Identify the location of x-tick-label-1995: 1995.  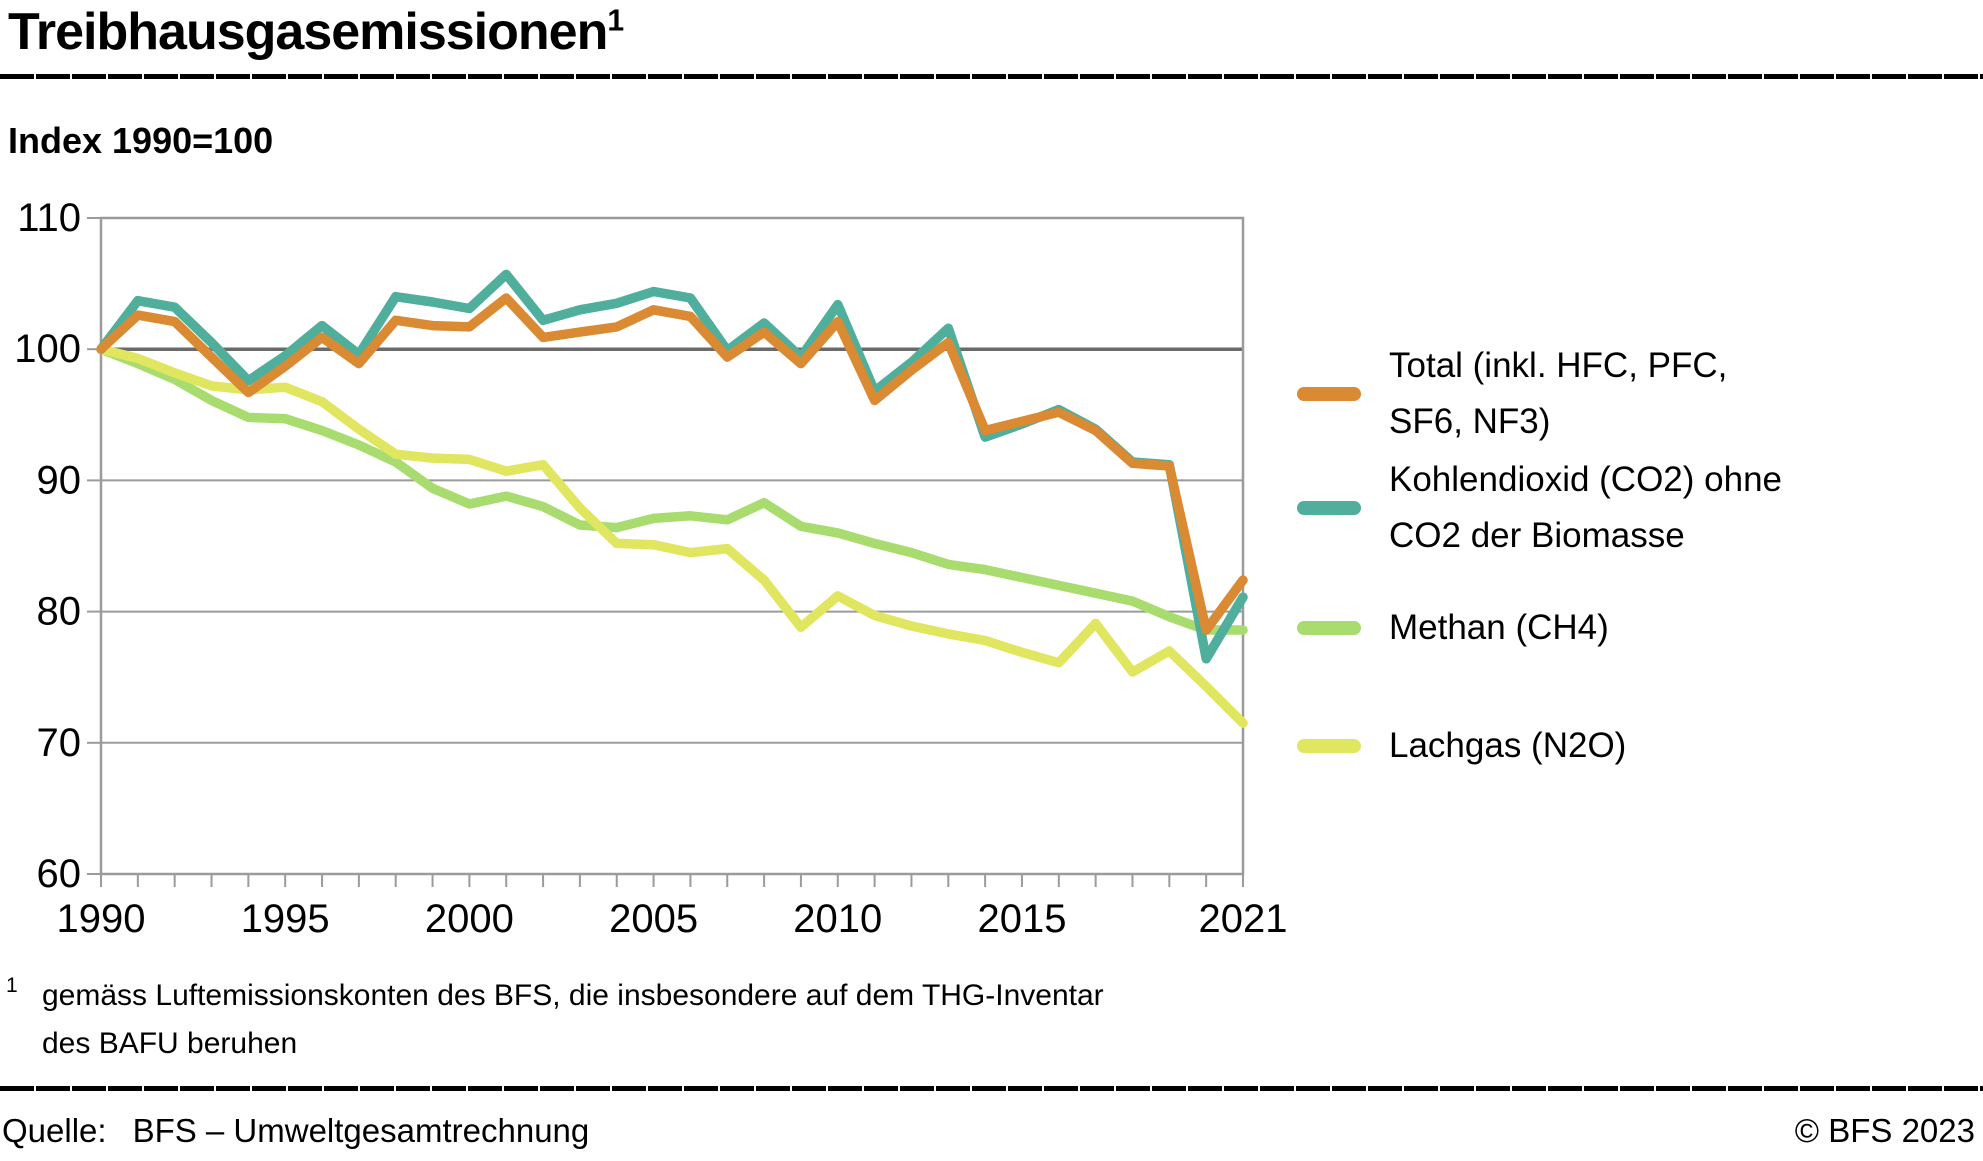
(285, 918).